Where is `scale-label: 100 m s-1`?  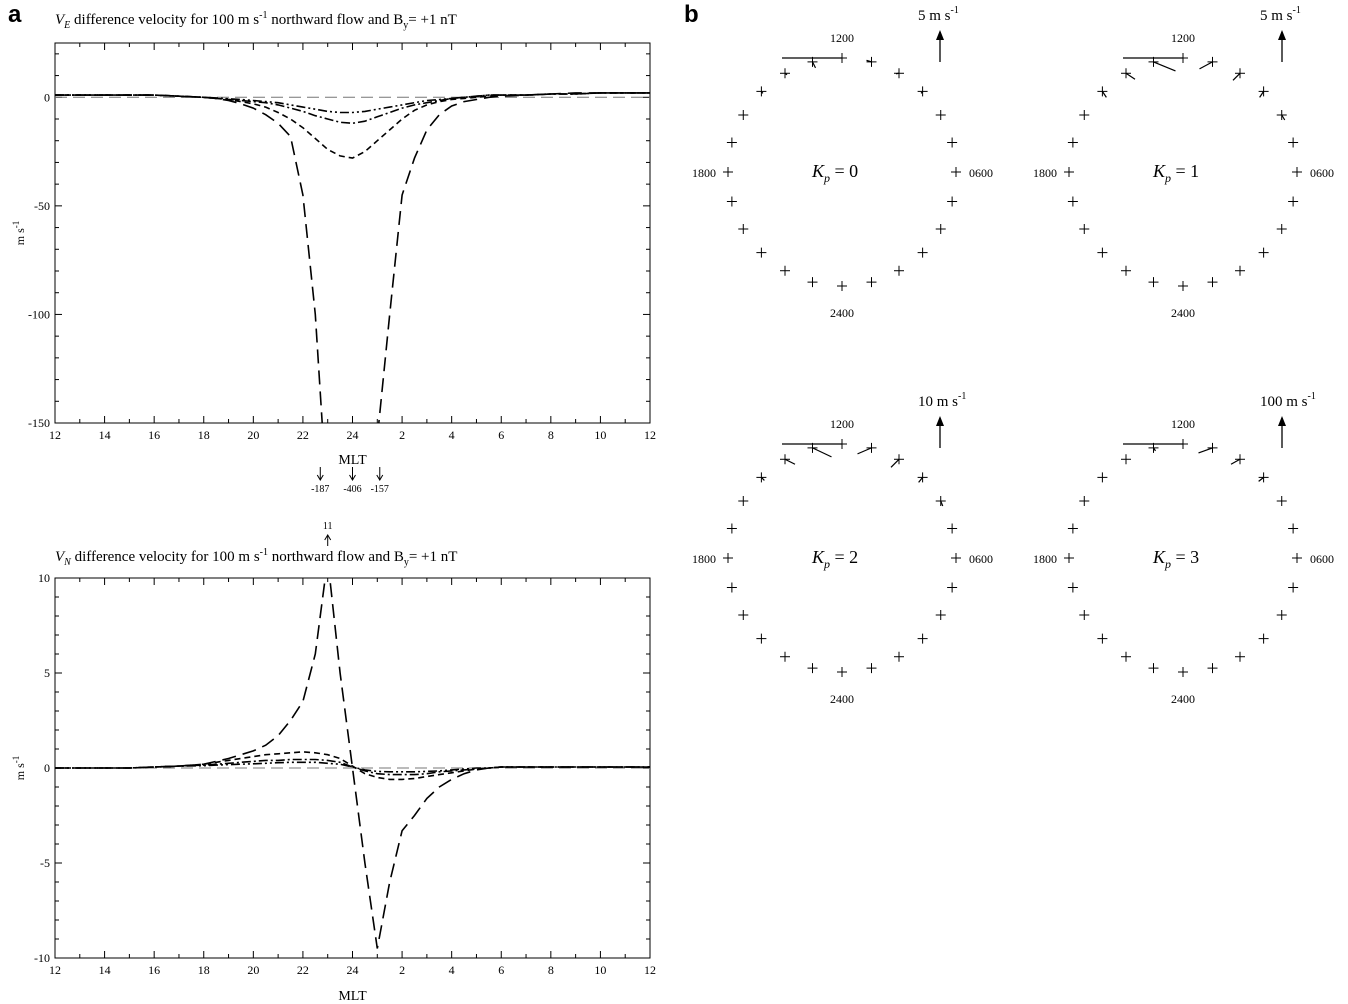
scale-label: 100 m s-1 is located at coordinates (1288, 400).